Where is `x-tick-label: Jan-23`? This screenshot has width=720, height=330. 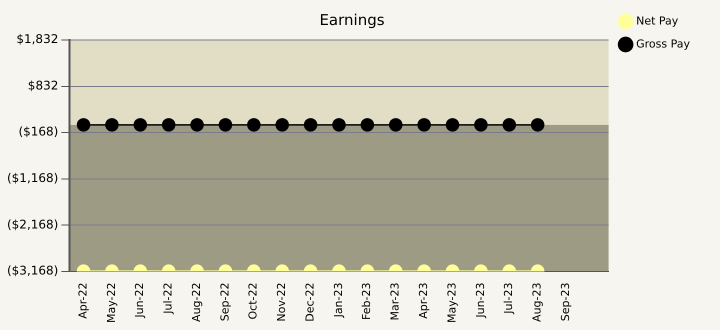
x-tick-label: Jan-23 is located at coordinates (338, 300).